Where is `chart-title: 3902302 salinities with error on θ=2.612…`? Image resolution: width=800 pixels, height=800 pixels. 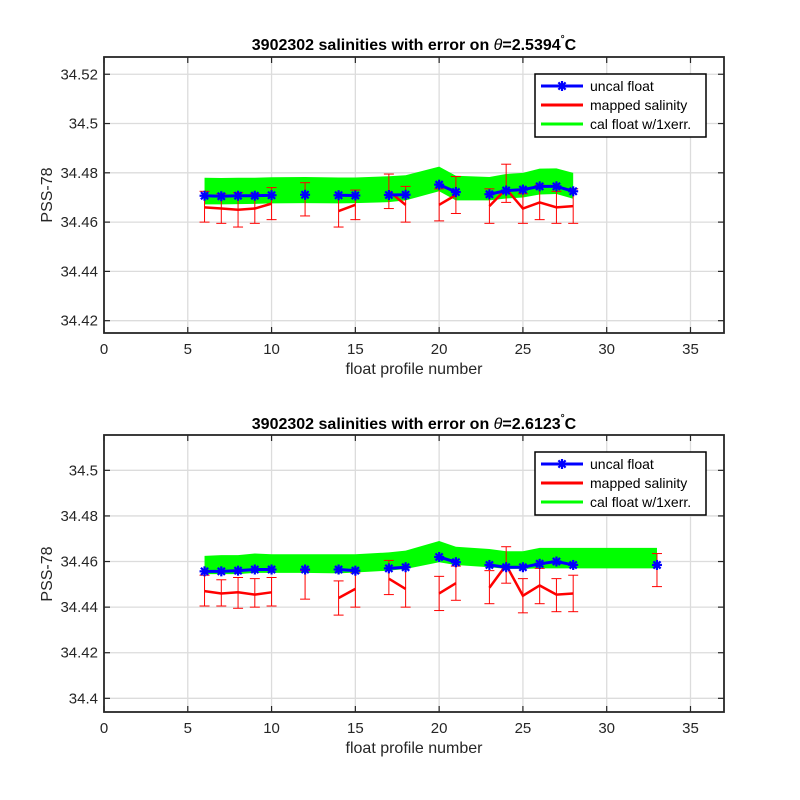
chart-title: 3902302 salinities with error on θ=2.612… is located at coordinates (414, 423).